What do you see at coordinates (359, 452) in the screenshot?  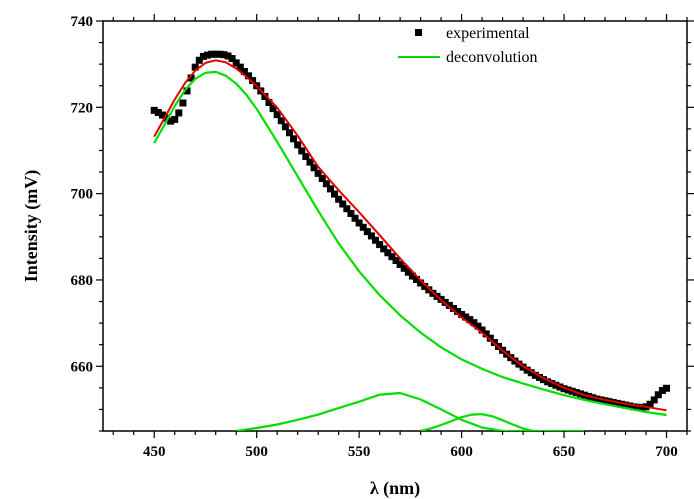 I see `x-tick-label: 550` at bounding box center [359, 452].